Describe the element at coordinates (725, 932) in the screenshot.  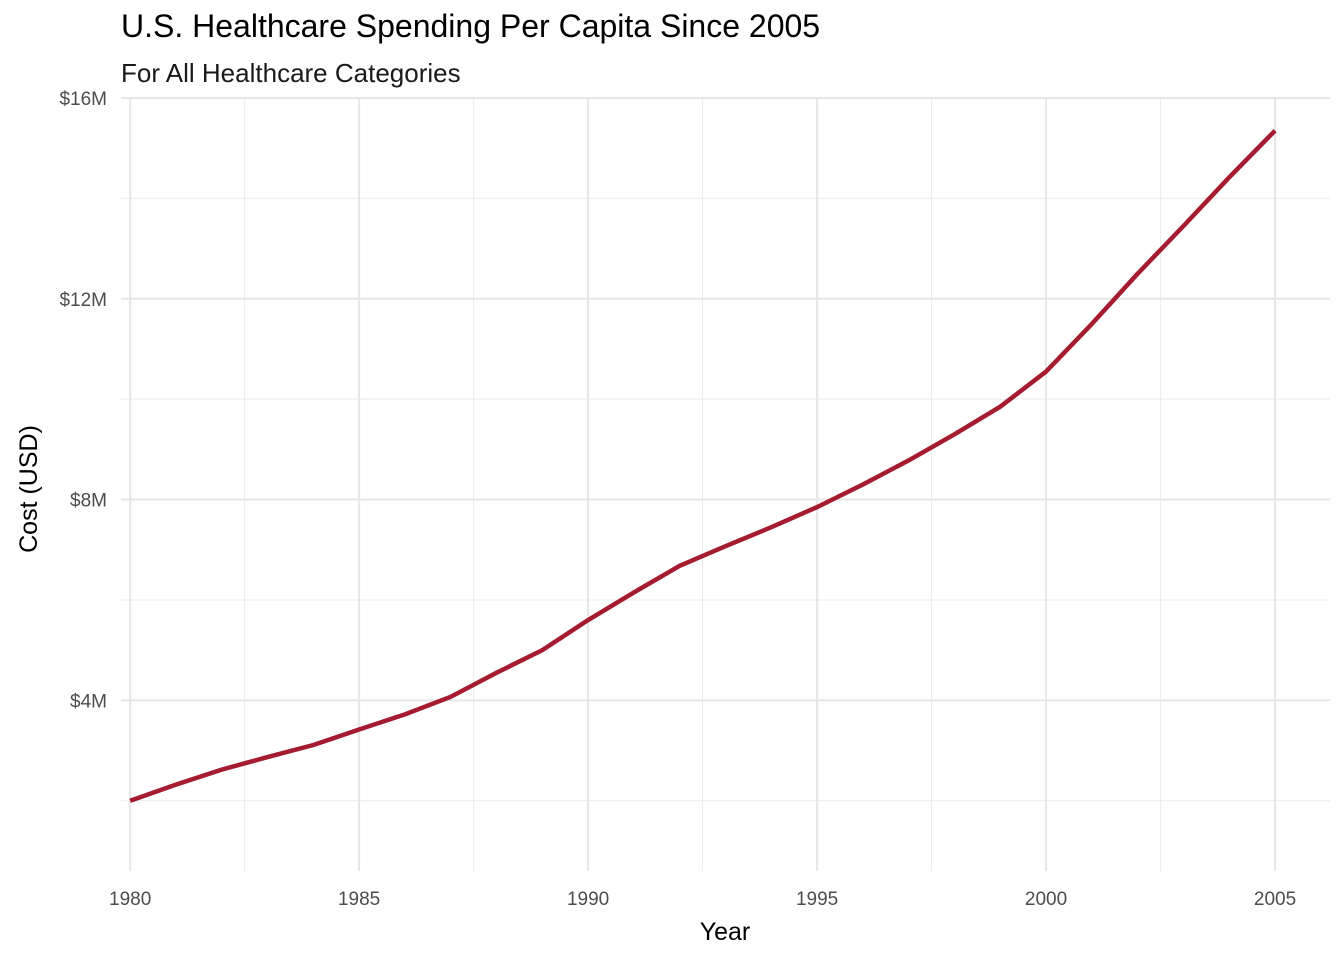
I see `x-axis-title: Year` at that location.